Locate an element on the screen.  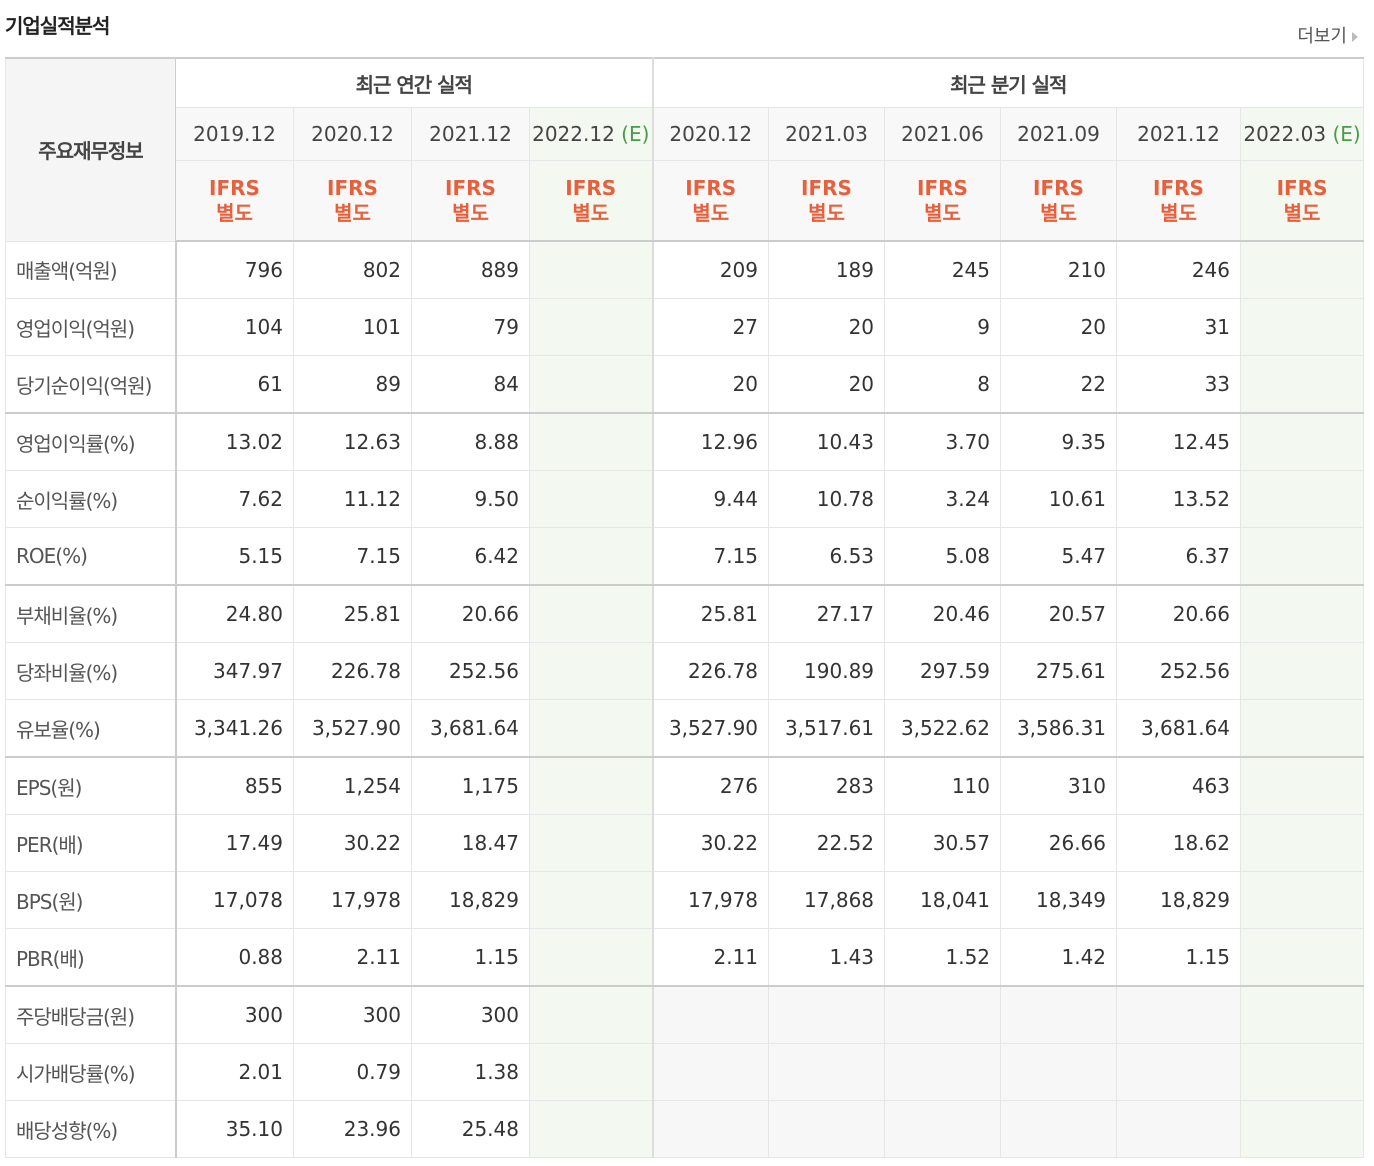
row-label: BPS(원) is located at coordinates (91, 900).